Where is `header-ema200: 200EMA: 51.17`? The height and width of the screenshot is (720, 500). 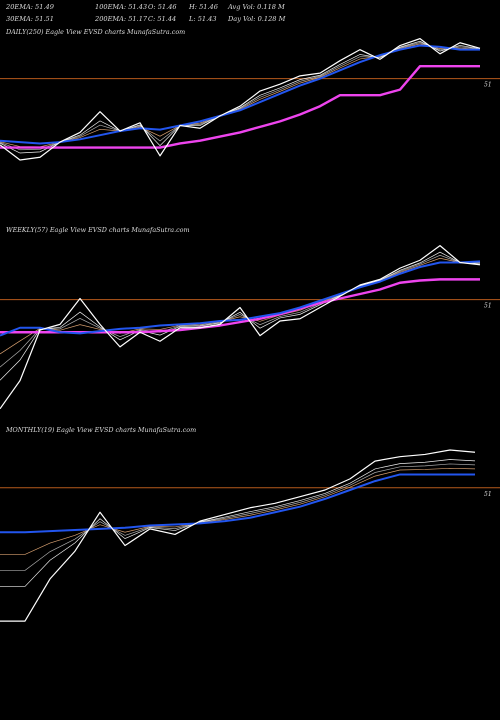
header-ema200: 200EMA: 51.17 is located at coordinates (121, 19).